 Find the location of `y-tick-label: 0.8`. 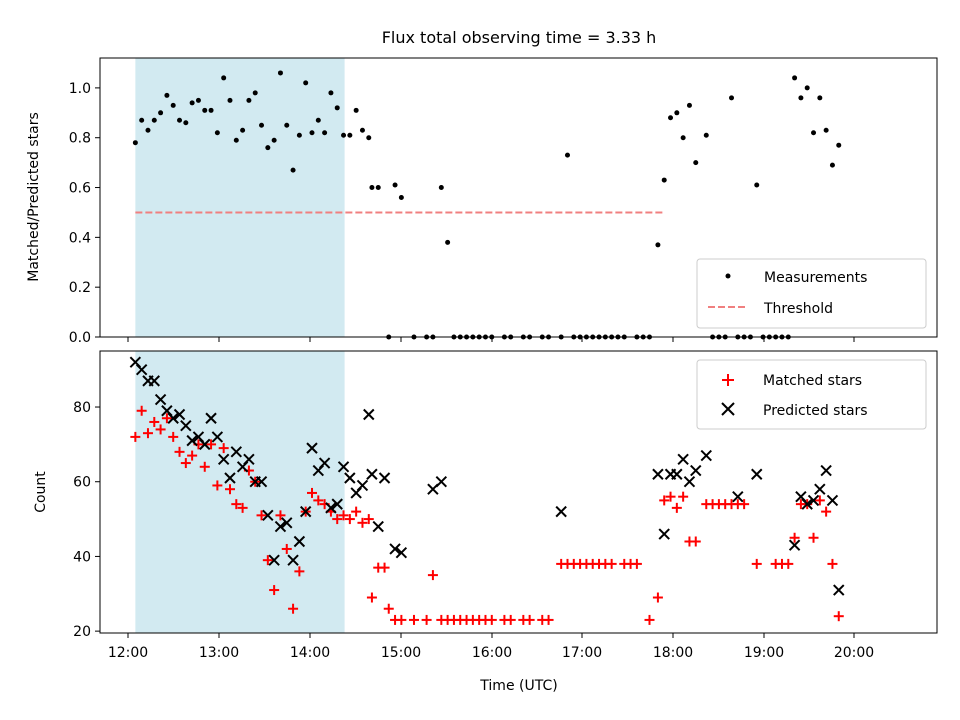

y-tick-label: 0.8 is located at coordinates (80, 139).